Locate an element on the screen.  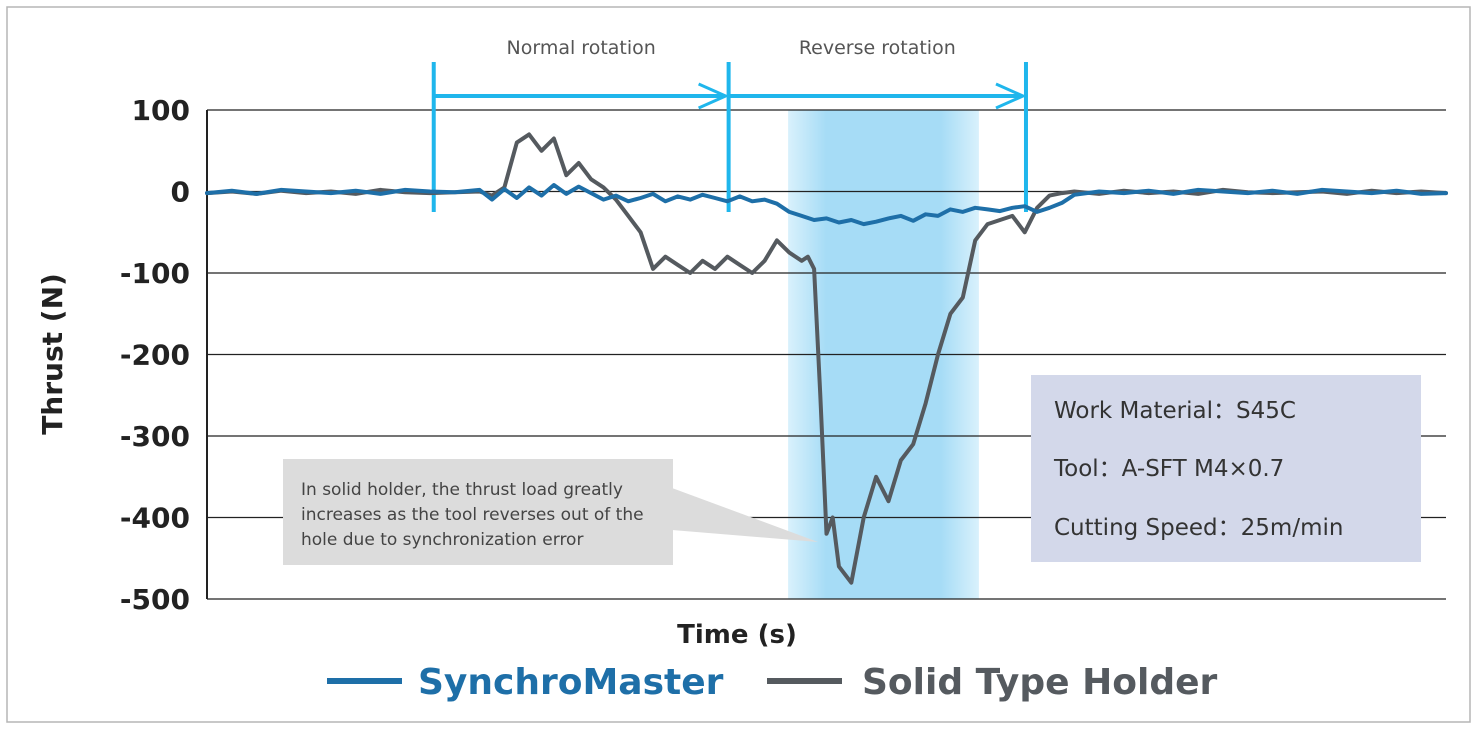
phase-label: Reverse rotation is located at coordinates (877, 48).